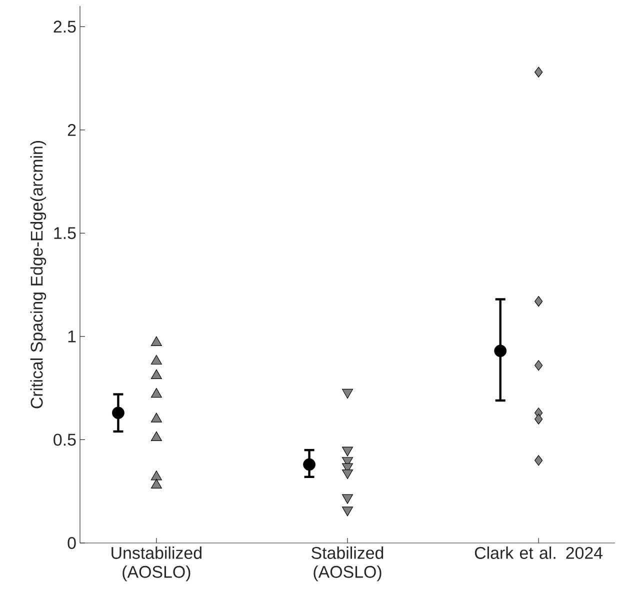 This screenshot has height=604, width=630. Describe the element at coordinates (72, 336) in the screenshot. I see `y-tick-label: 1` at that location.